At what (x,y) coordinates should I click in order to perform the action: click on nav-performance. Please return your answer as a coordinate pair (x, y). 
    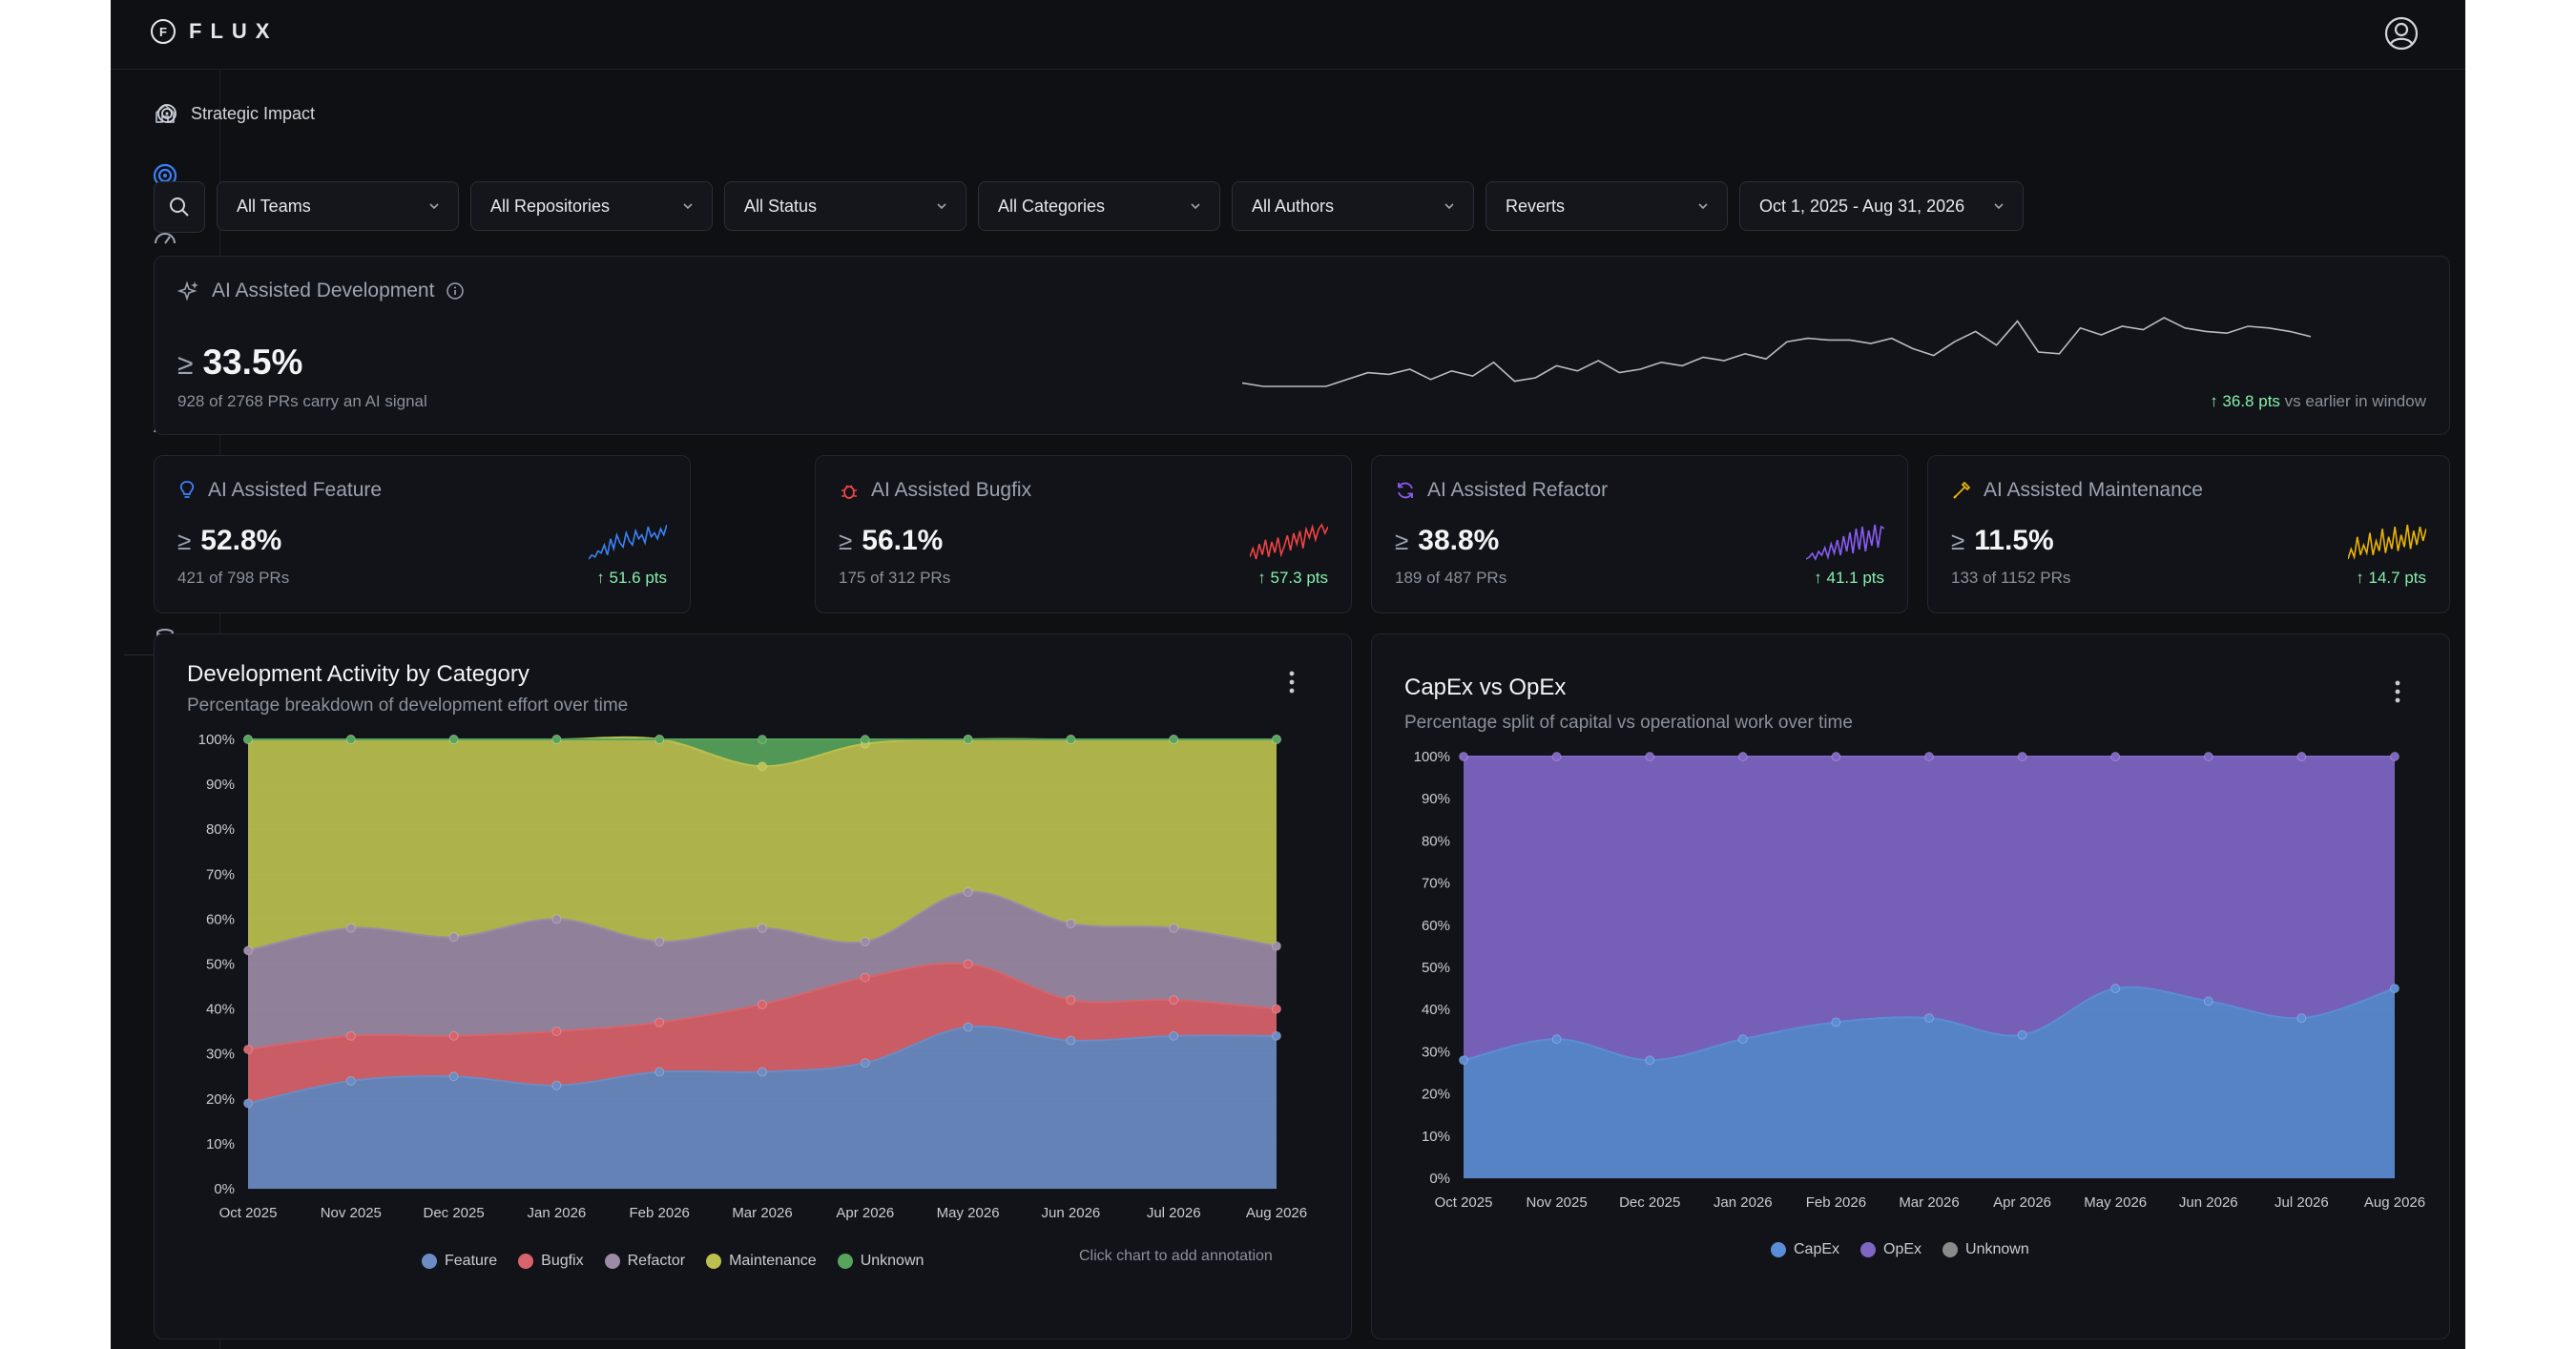
    Looking at the image, I should click on (165, 237).